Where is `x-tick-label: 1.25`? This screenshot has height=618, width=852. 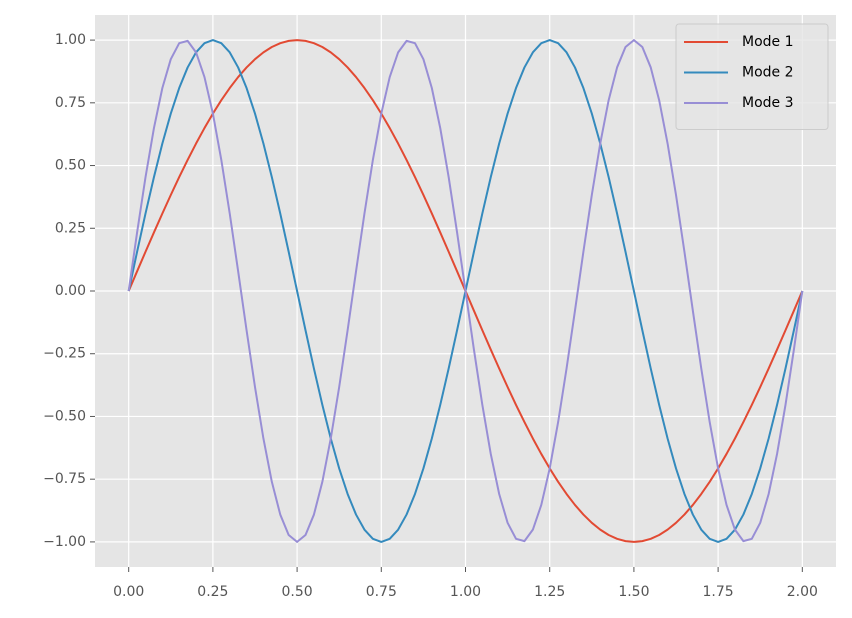 x-tick-label: 1.25 is located at coordinates (549, 592).